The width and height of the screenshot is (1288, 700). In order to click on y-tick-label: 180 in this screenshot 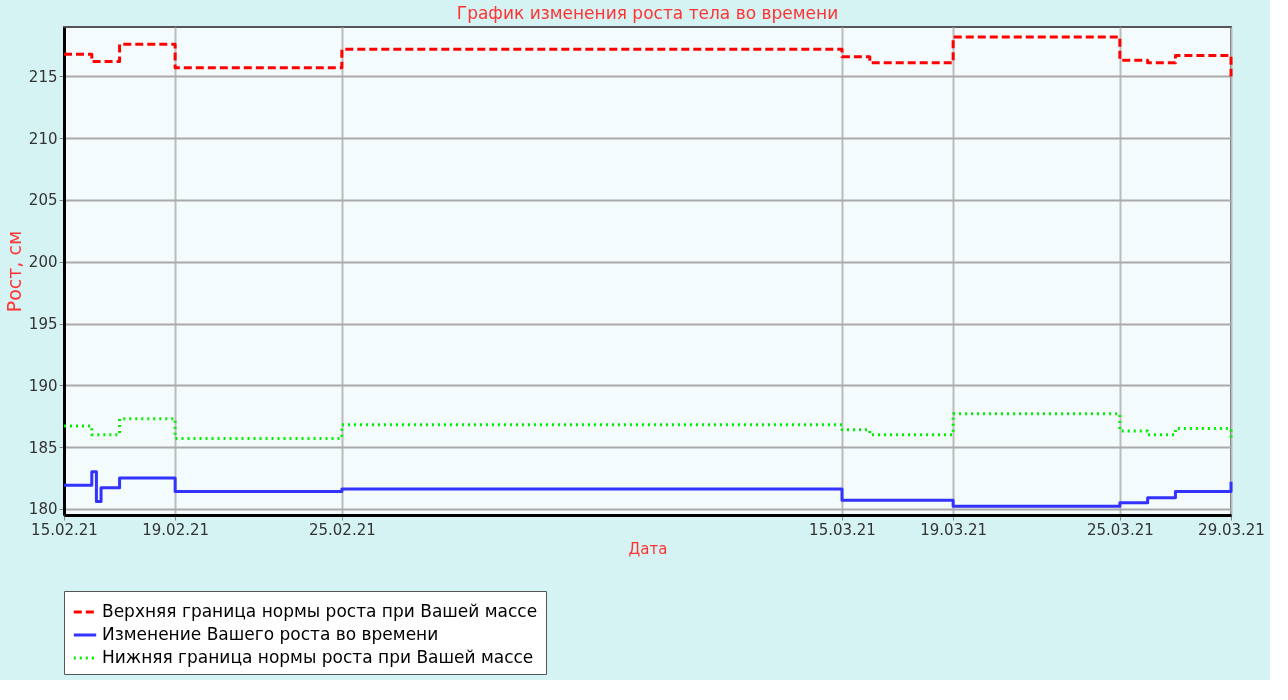, I will do `click(43, 509)`.